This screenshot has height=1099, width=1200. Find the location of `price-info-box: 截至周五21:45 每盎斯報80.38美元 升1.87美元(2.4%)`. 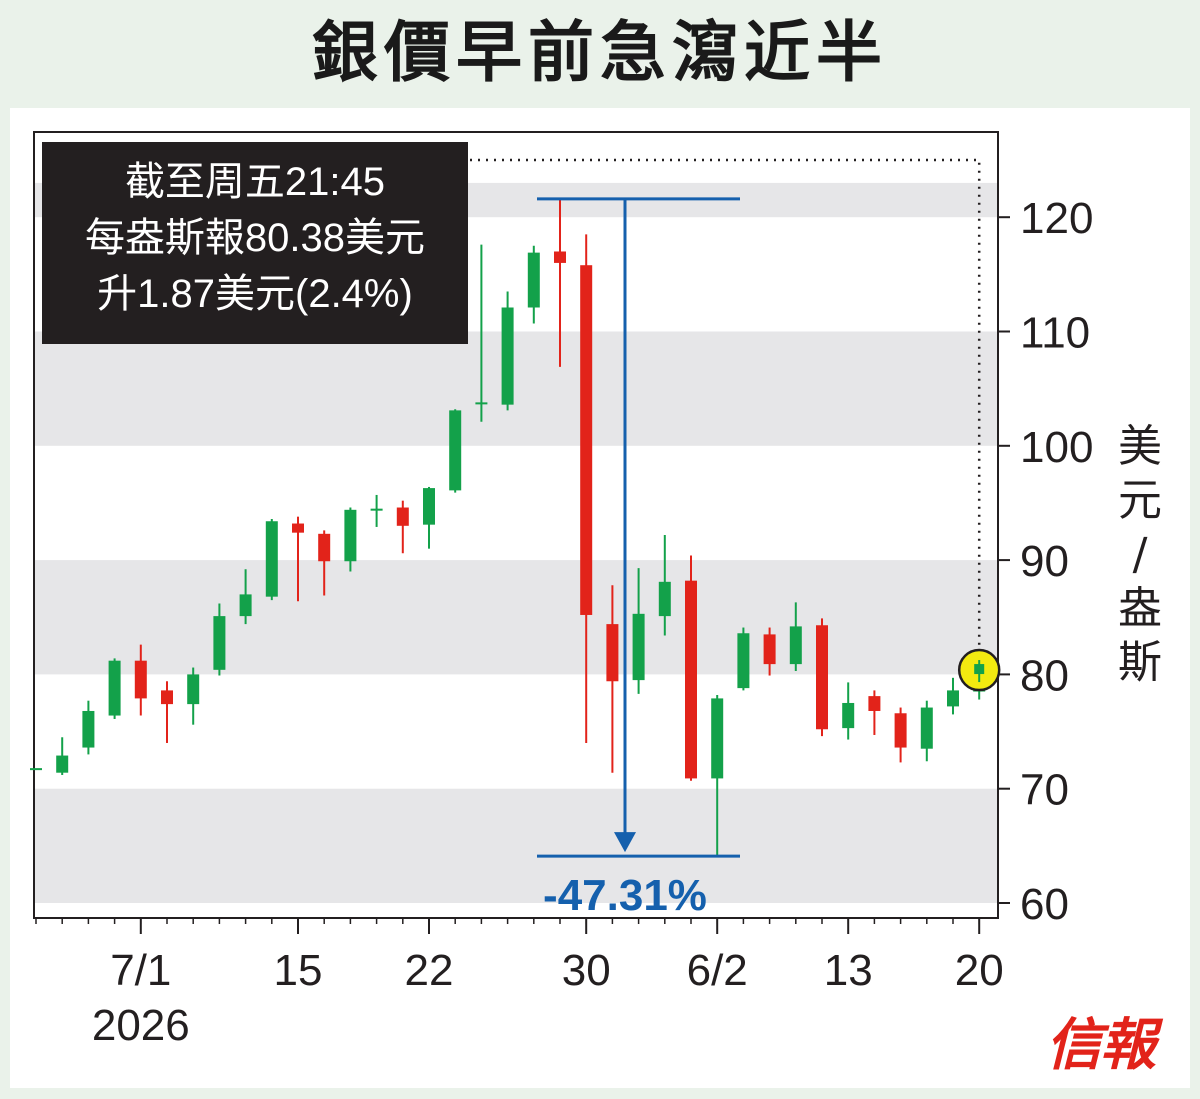

price-info-box: 截至周五21:45 每盎斯報80.38美元 升1.87美元(2.4%) is located at coordinates (255, 243).